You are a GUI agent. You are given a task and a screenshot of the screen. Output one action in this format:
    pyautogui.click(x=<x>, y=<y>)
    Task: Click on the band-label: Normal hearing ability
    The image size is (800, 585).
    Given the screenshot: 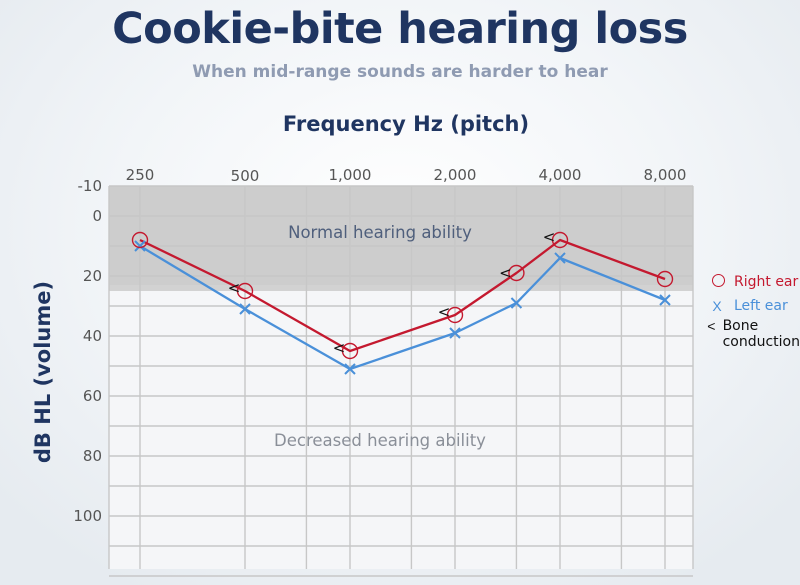 What is the action you would take?
    pyautogui.click(x=380, y=232)
    